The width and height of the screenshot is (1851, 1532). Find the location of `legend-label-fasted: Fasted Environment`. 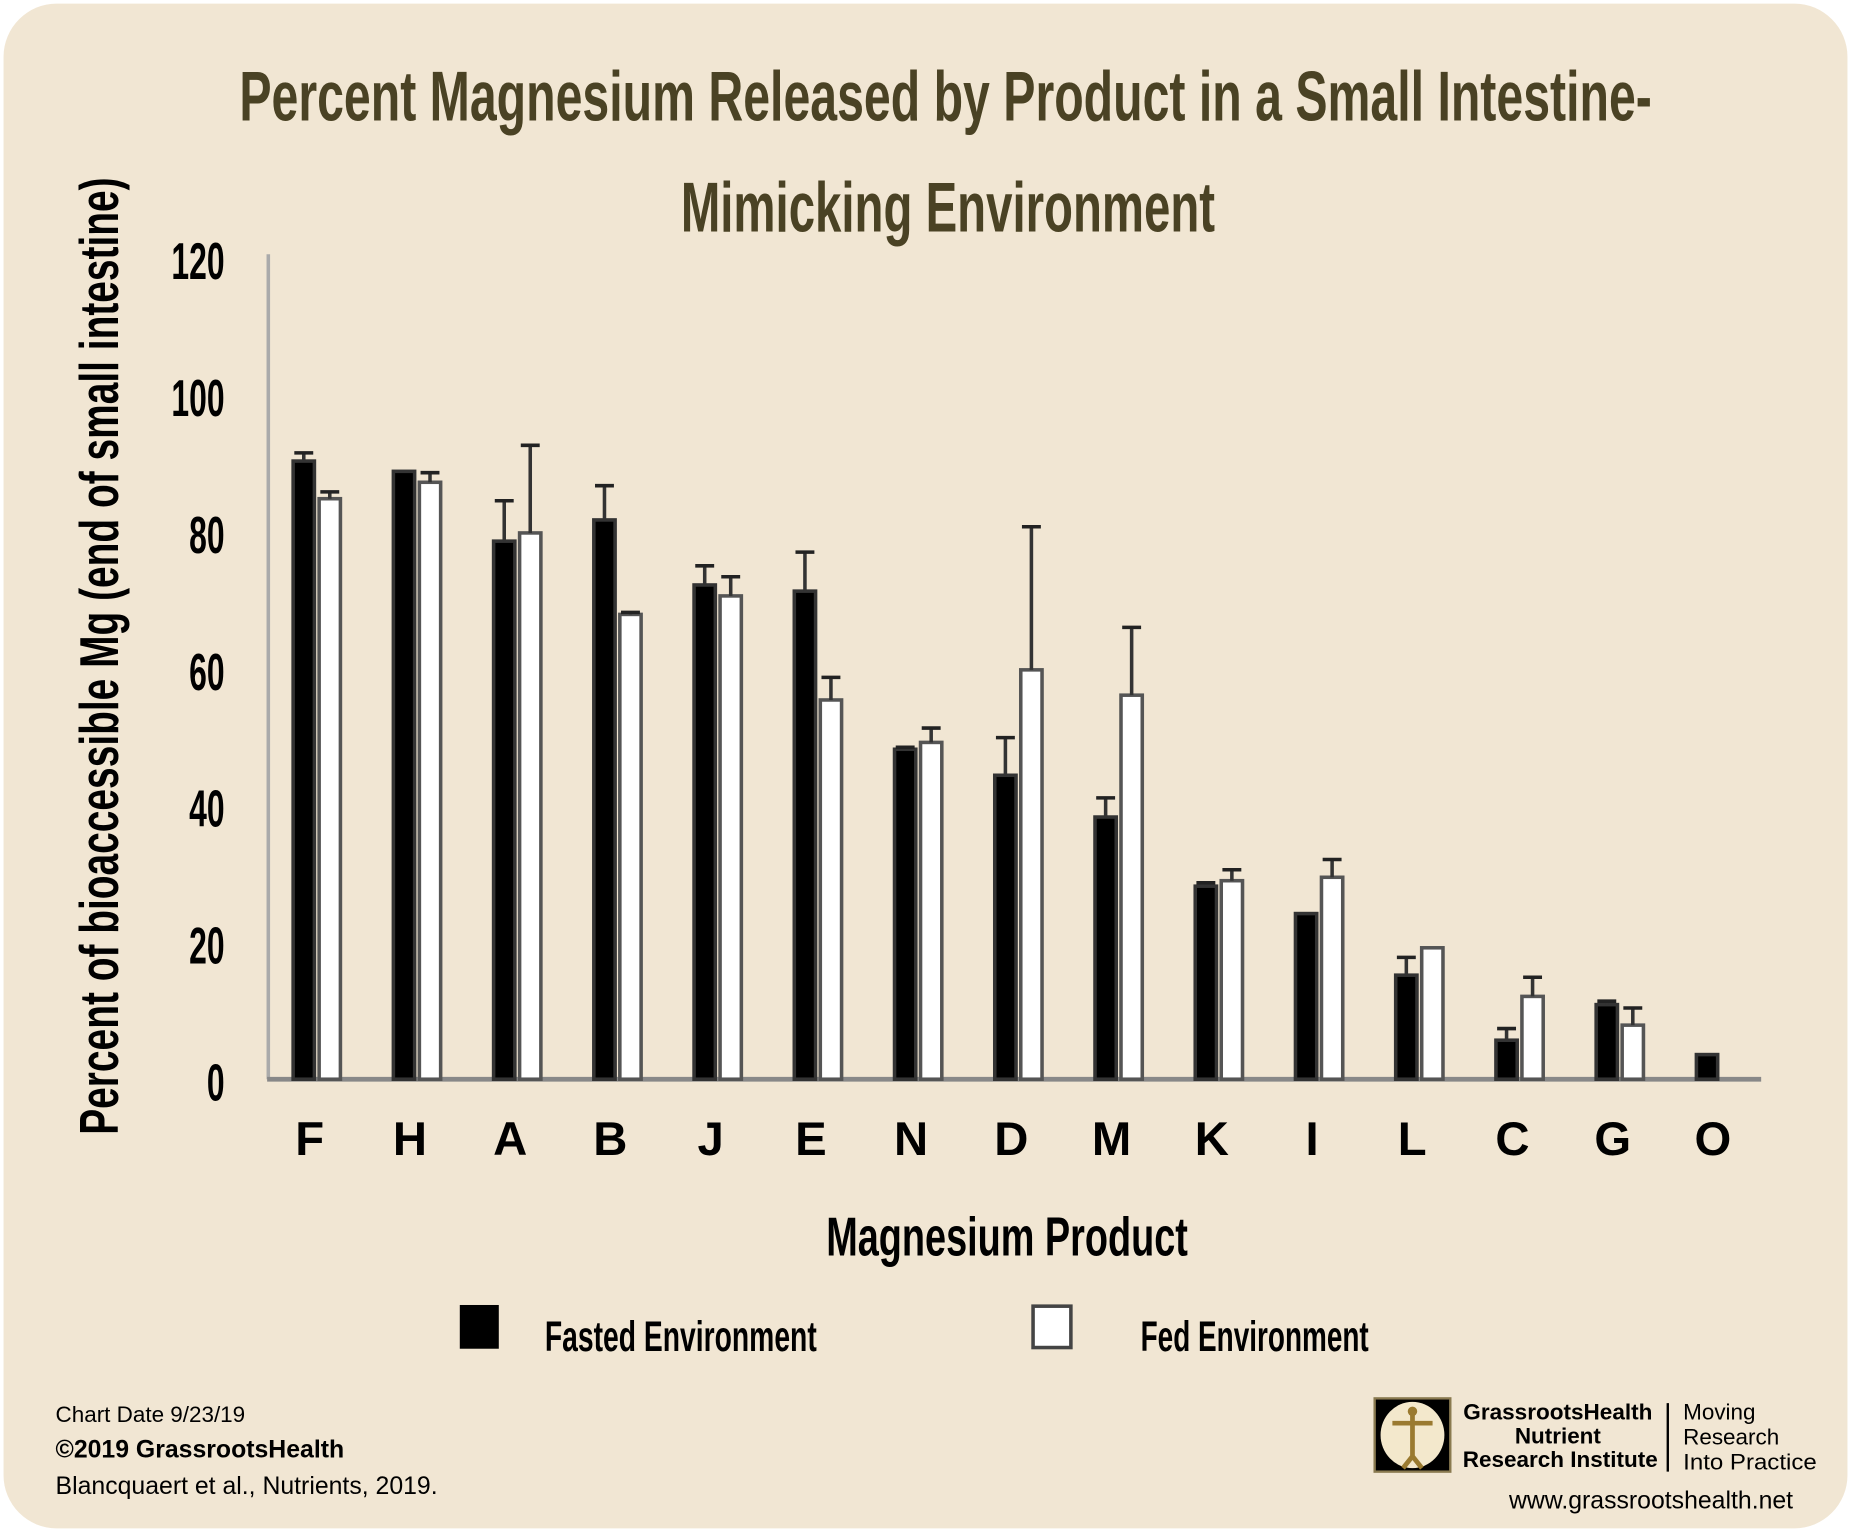

legend-label-fasted: Fasted Environment is located at coordinates (681, 1337).